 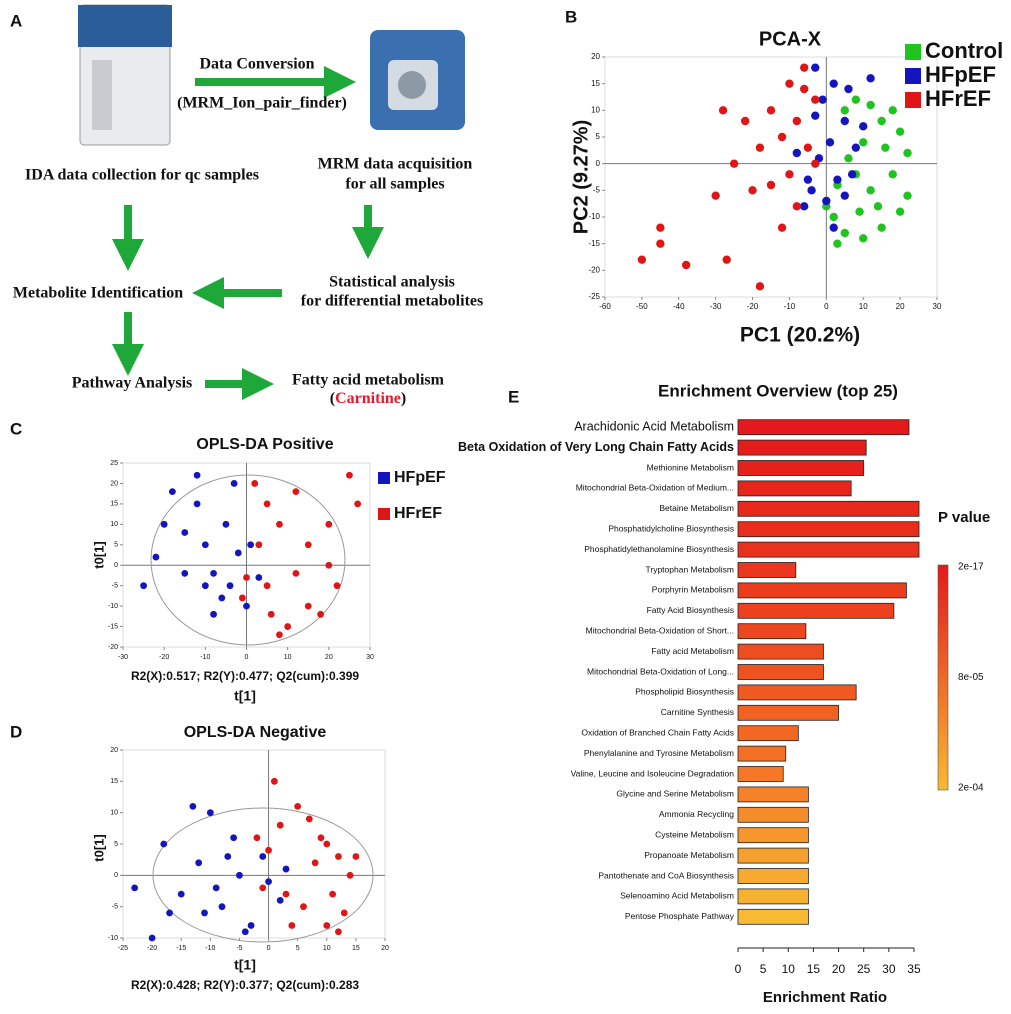 What do you see at coordinates (255, 732) in the screenshot?
I see `chart-title: OPLS-DA Negative` at bounding box center [255, 732].